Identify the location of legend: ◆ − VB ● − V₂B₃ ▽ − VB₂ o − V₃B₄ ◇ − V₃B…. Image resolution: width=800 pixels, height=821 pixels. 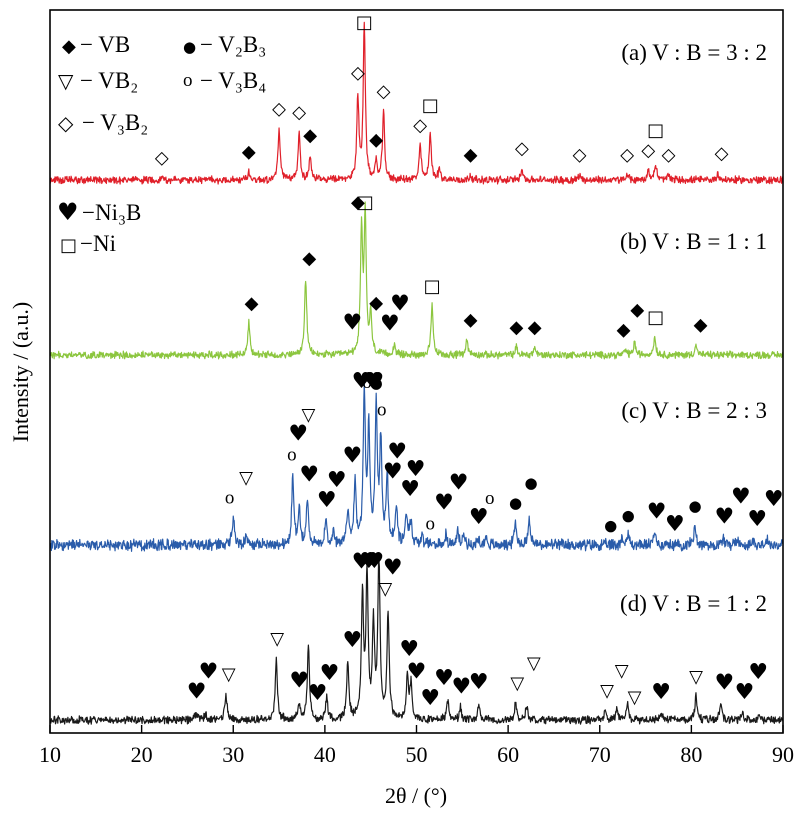
(161, 144).